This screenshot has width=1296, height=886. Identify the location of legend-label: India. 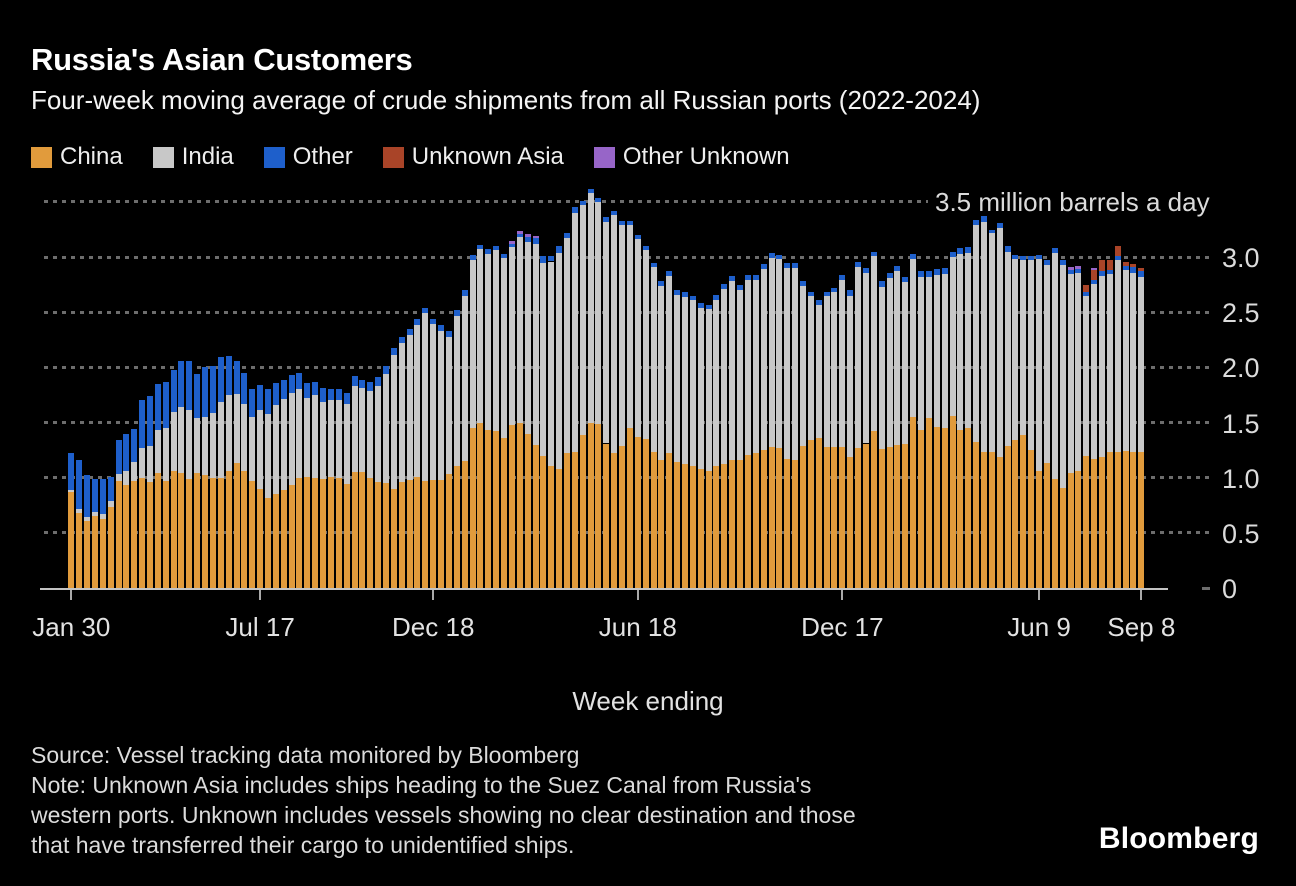
(207, 156).